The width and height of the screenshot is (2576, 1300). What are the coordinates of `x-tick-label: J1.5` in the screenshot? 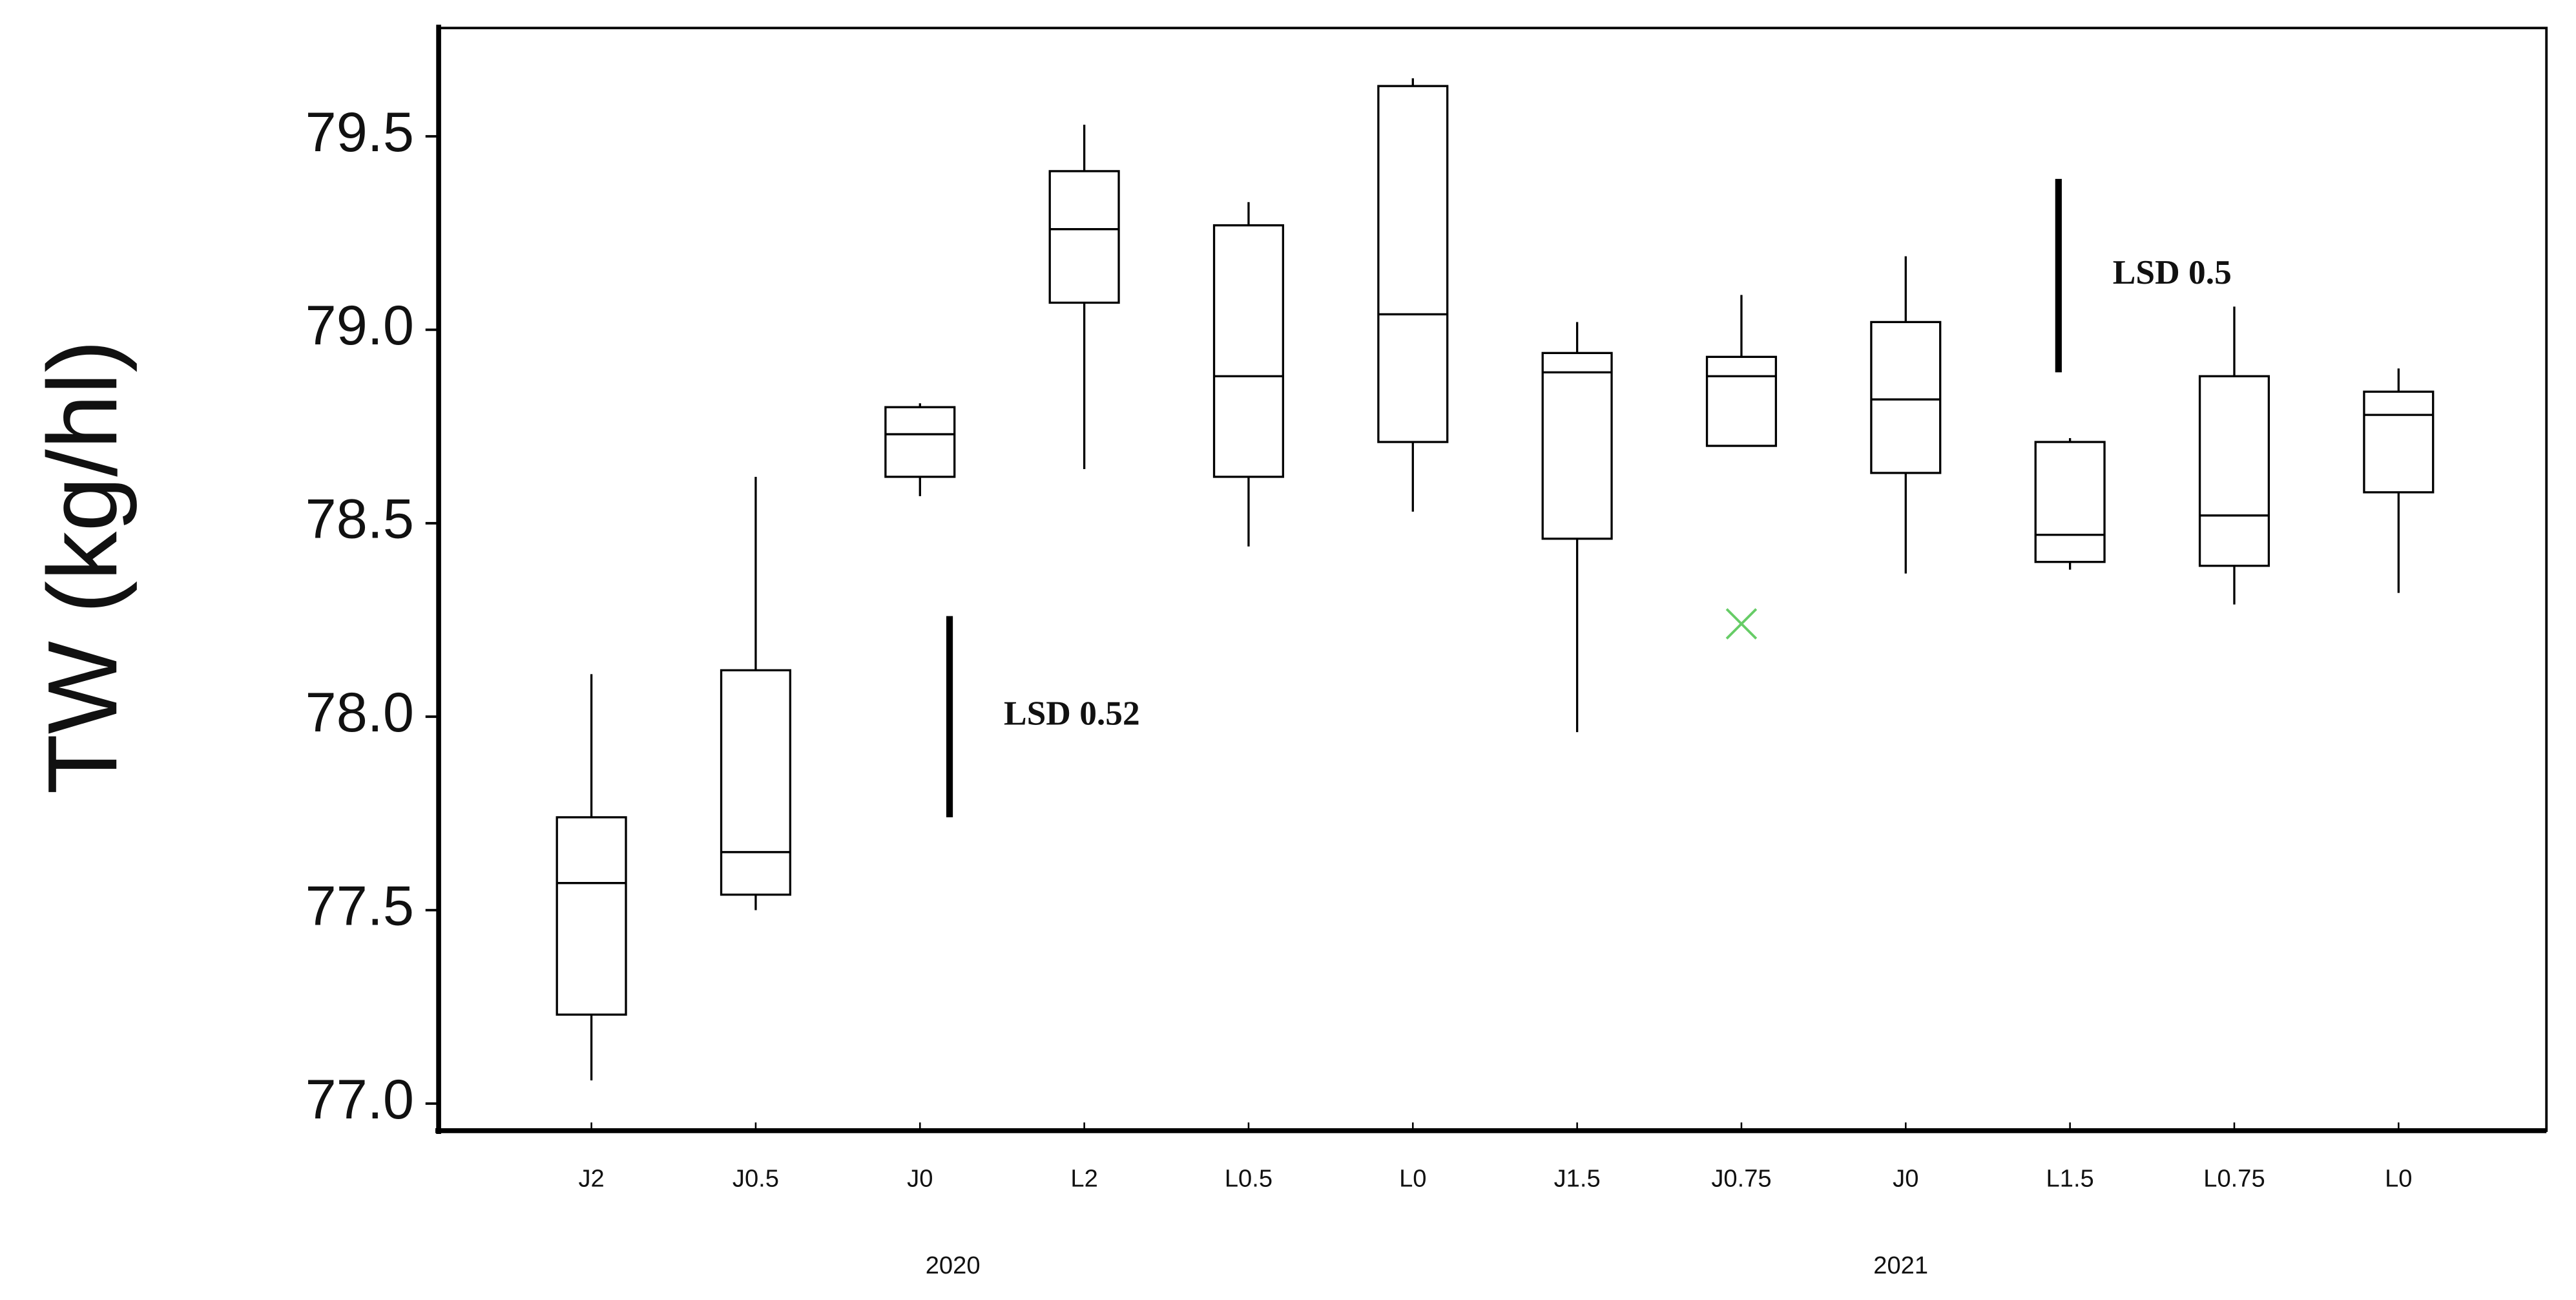 It's located at (1577, 1178).